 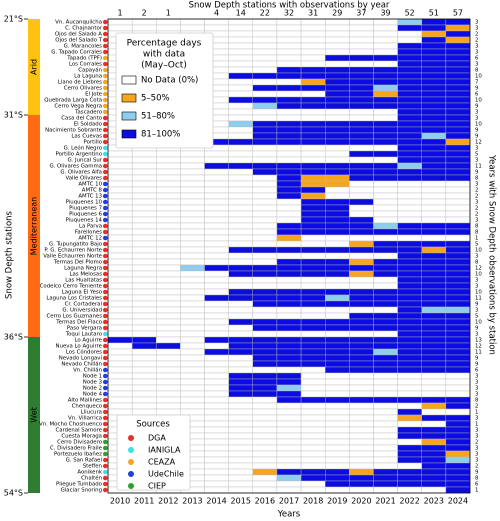 I want to click on lat-label: 54°S, so click(x=13, y=493).